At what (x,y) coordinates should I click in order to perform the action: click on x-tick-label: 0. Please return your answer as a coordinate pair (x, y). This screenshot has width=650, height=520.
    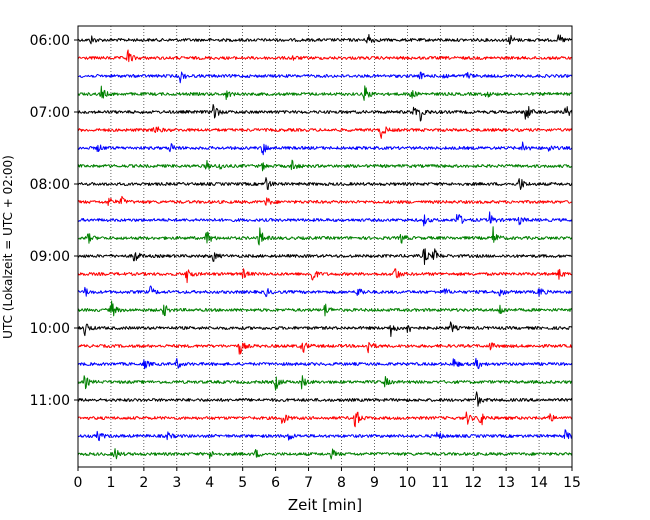
    Looking at the image, I should click on (78, 483).